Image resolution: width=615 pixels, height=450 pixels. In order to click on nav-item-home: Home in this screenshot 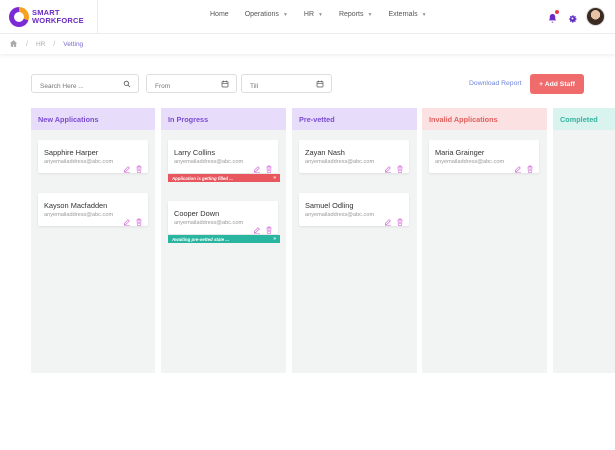, I will do `click(219, 14)`.